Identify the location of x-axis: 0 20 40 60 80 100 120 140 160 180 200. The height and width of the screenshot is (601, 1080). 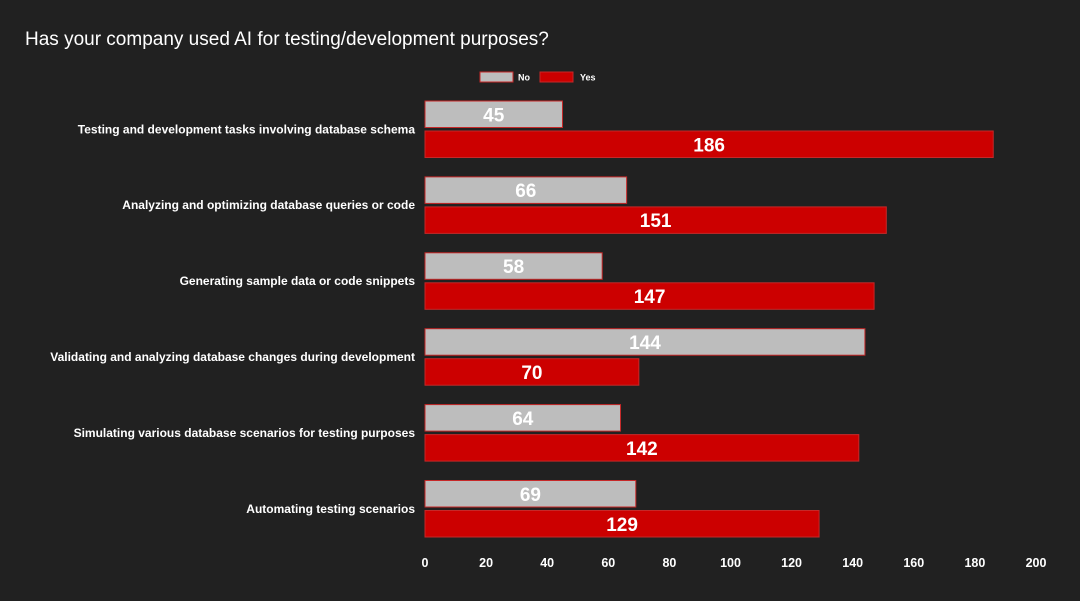
(734, 563).